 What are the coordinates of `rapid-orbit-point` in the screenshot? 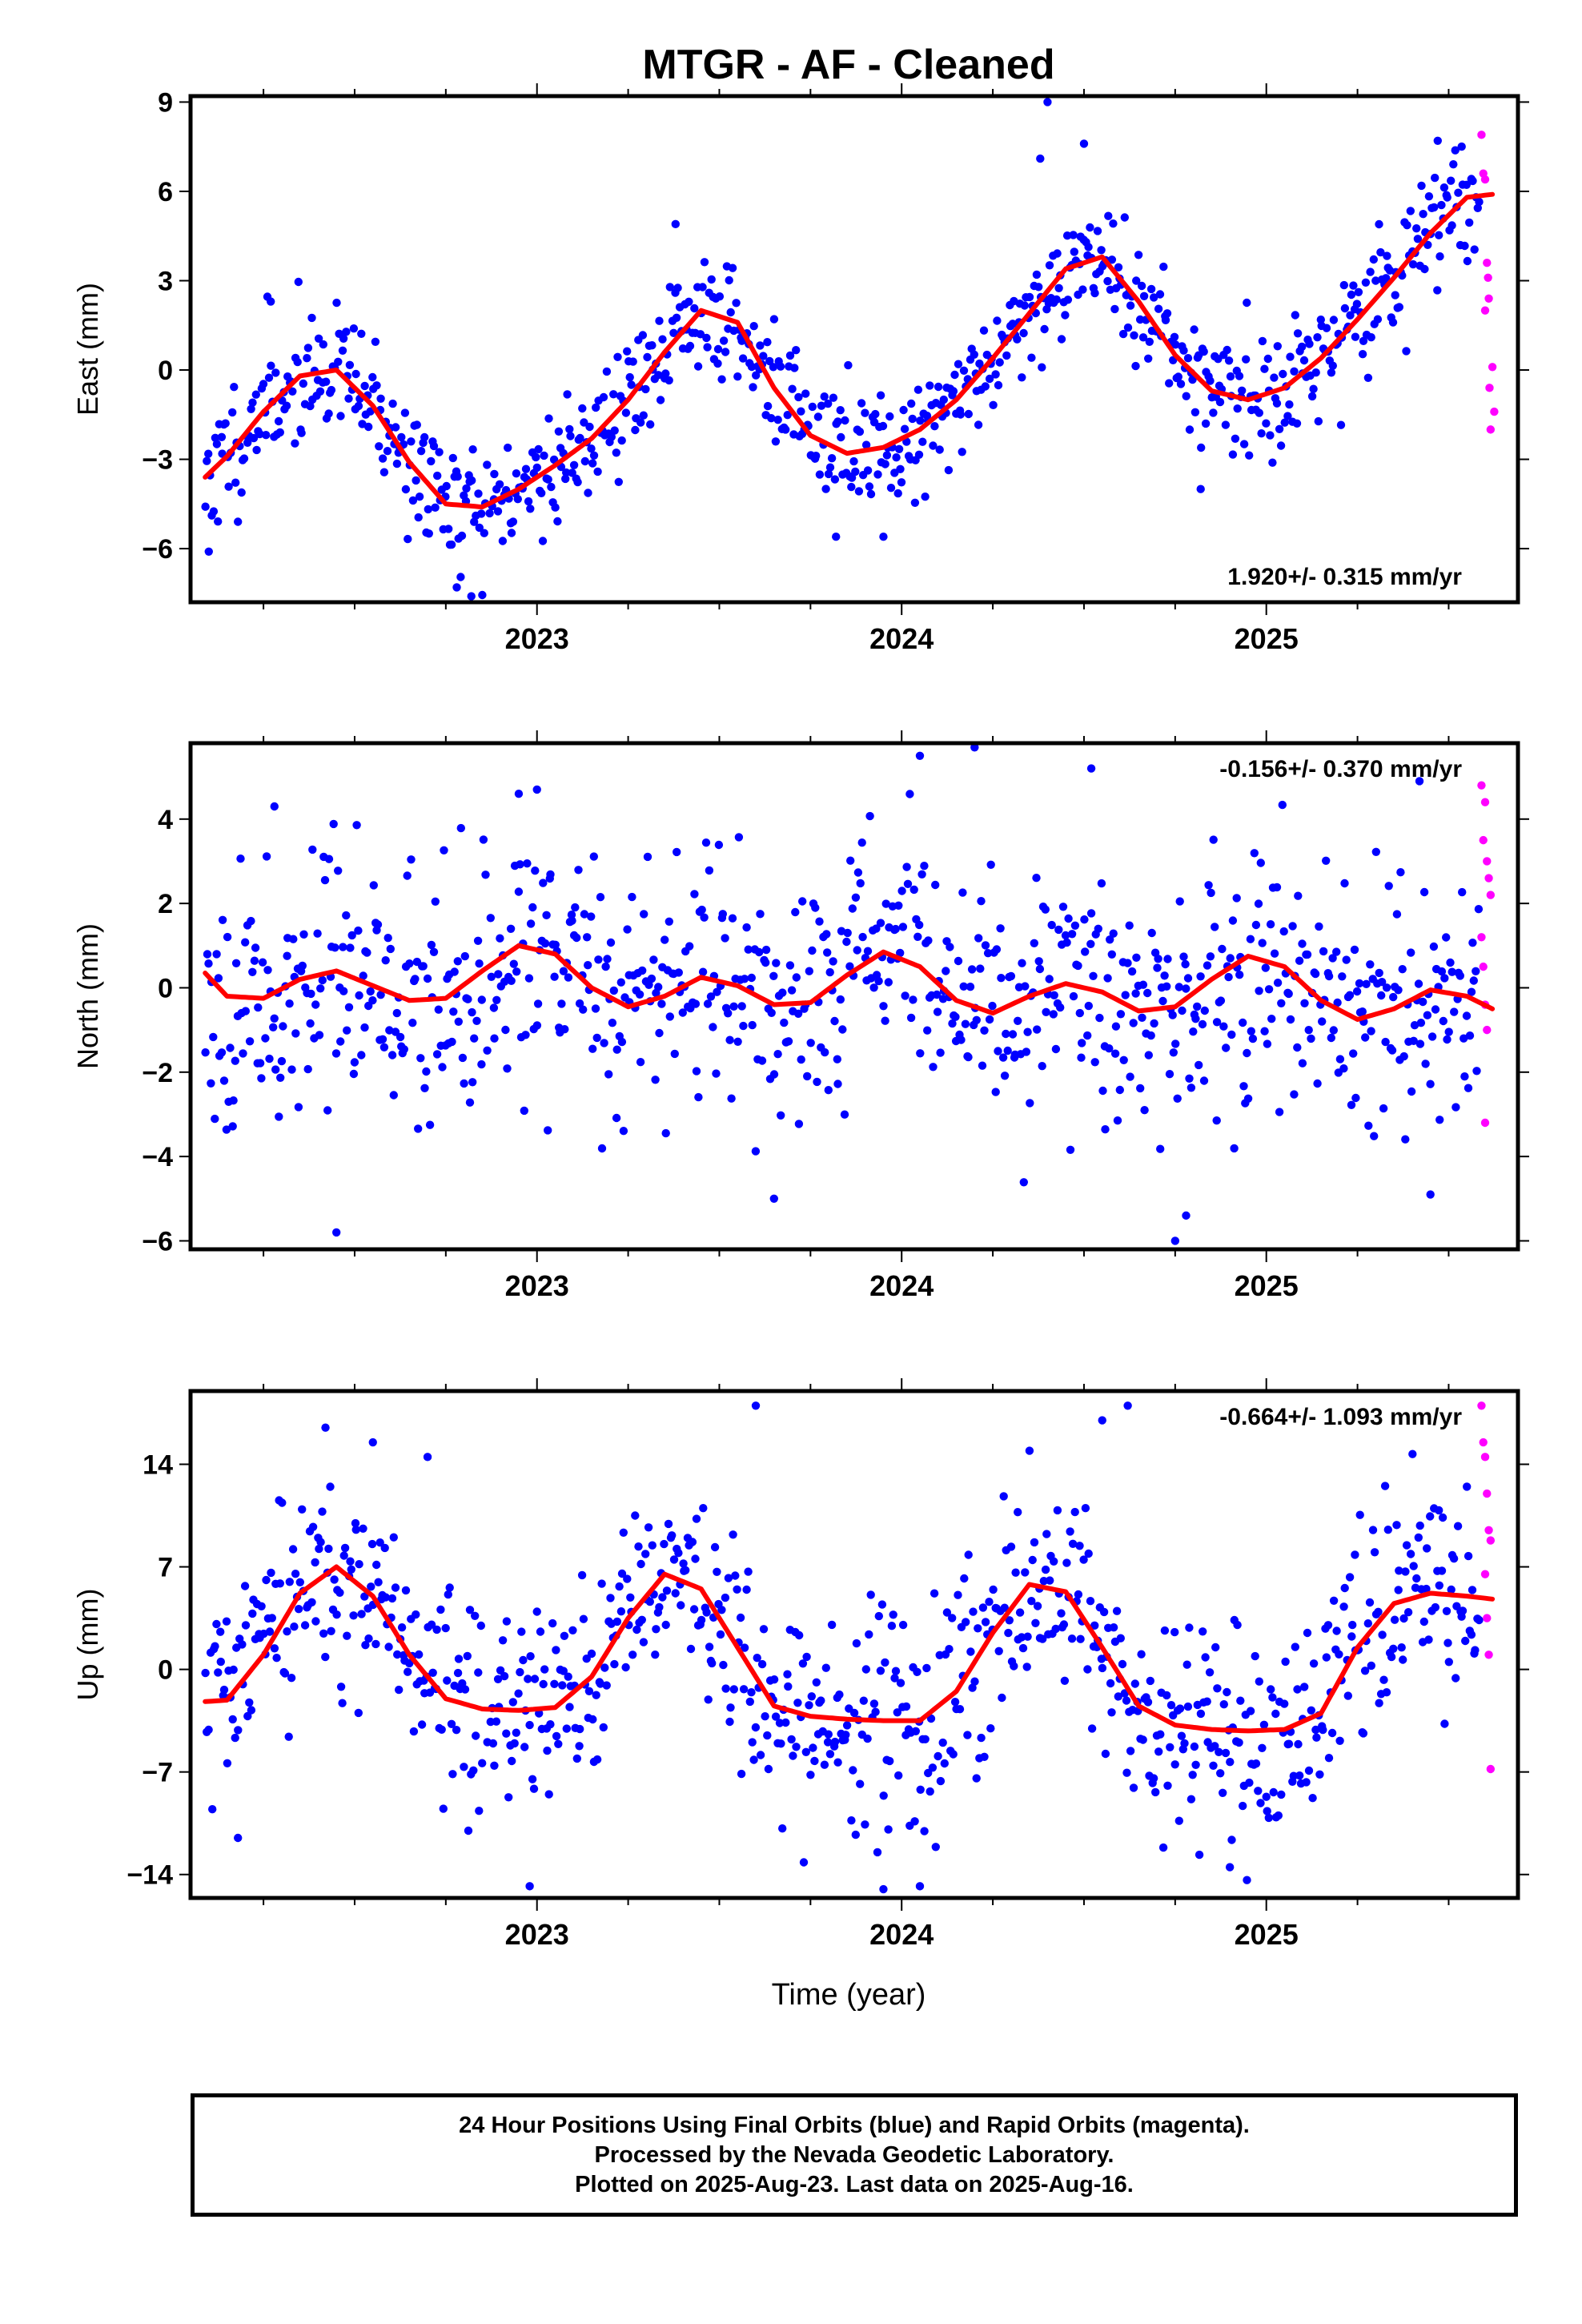 It's located at (1481, 135).